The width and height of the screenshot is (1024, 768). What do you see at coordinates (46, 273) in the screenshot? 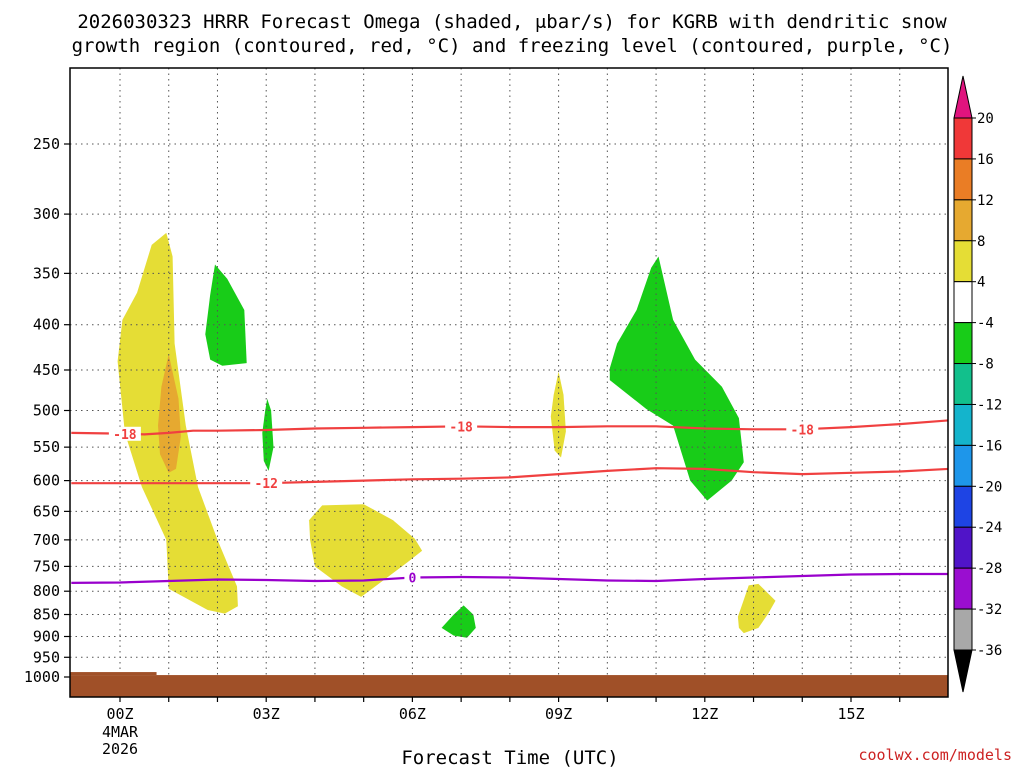
I see `y-tick-label-350: 350` at bounding box center [46, 273].